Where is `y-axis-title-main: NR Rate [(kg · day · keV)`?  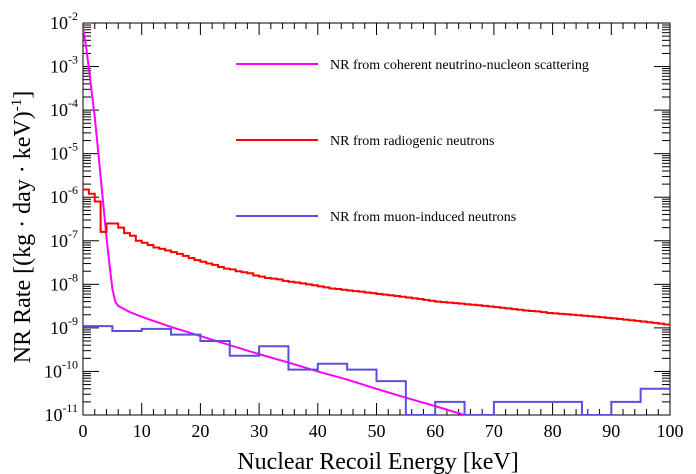 y-axis-title-main: NR Rate [(kg · day · keV) is located at coordinates (23, 237).